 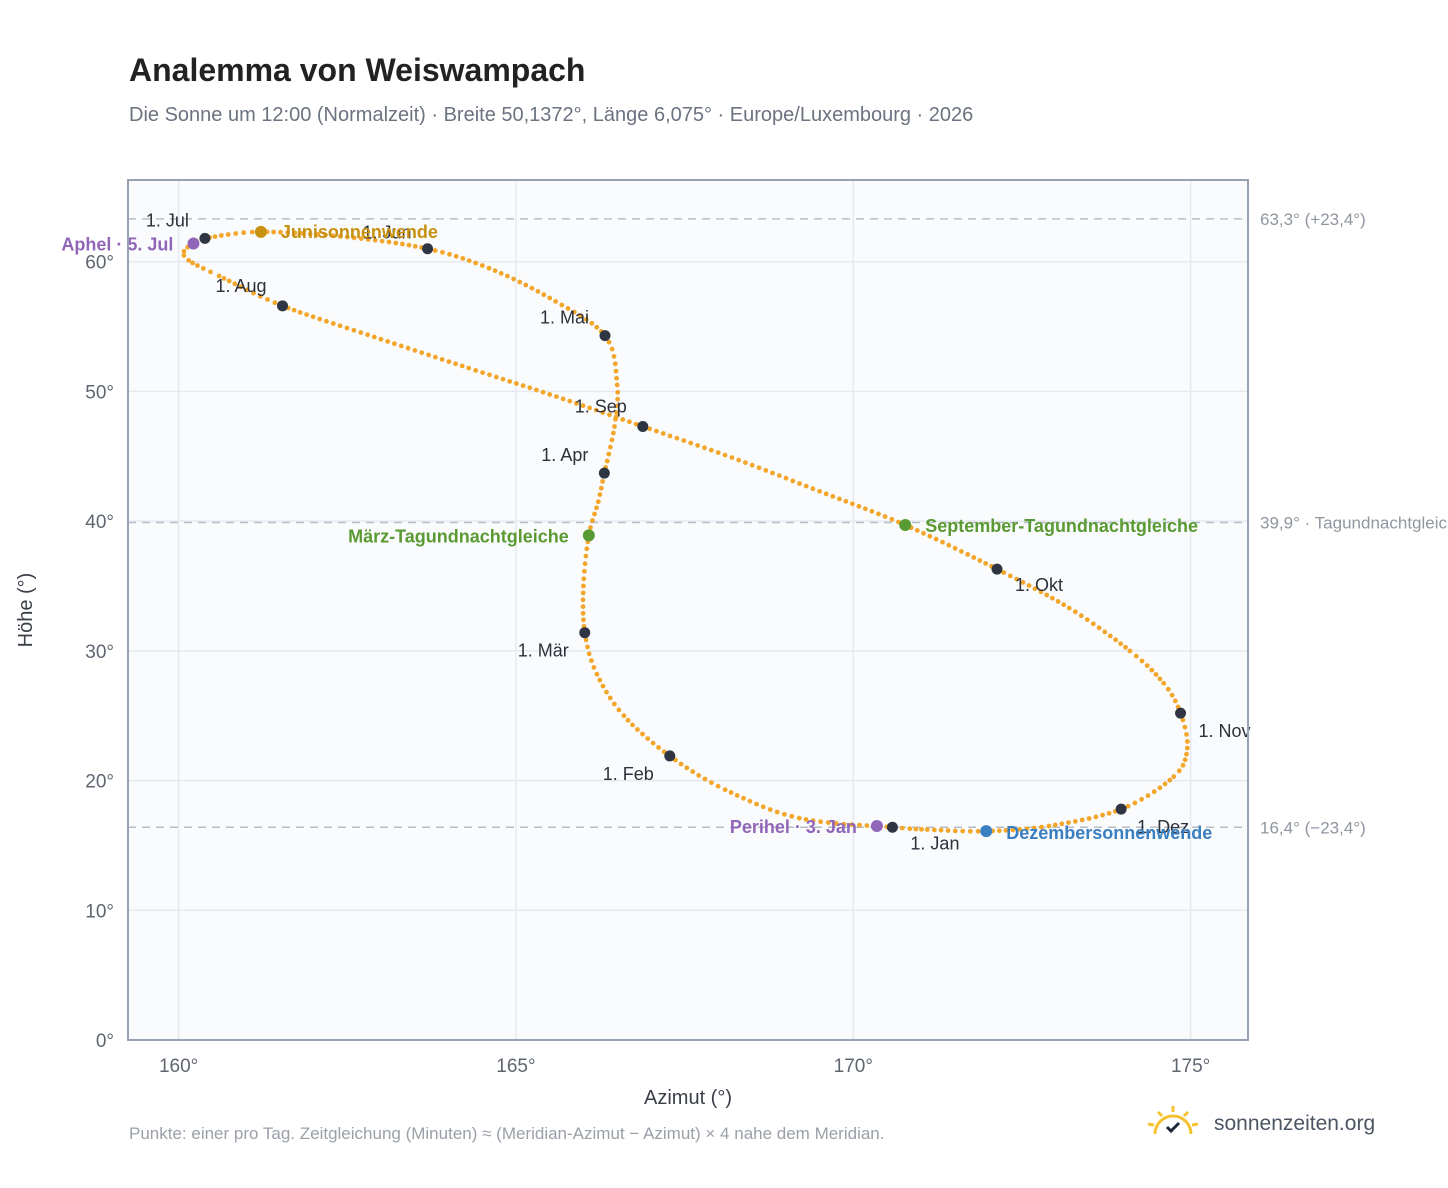 I want to click on event-label: März-Tagundnachtgleiche, so click(x=458, y=536).